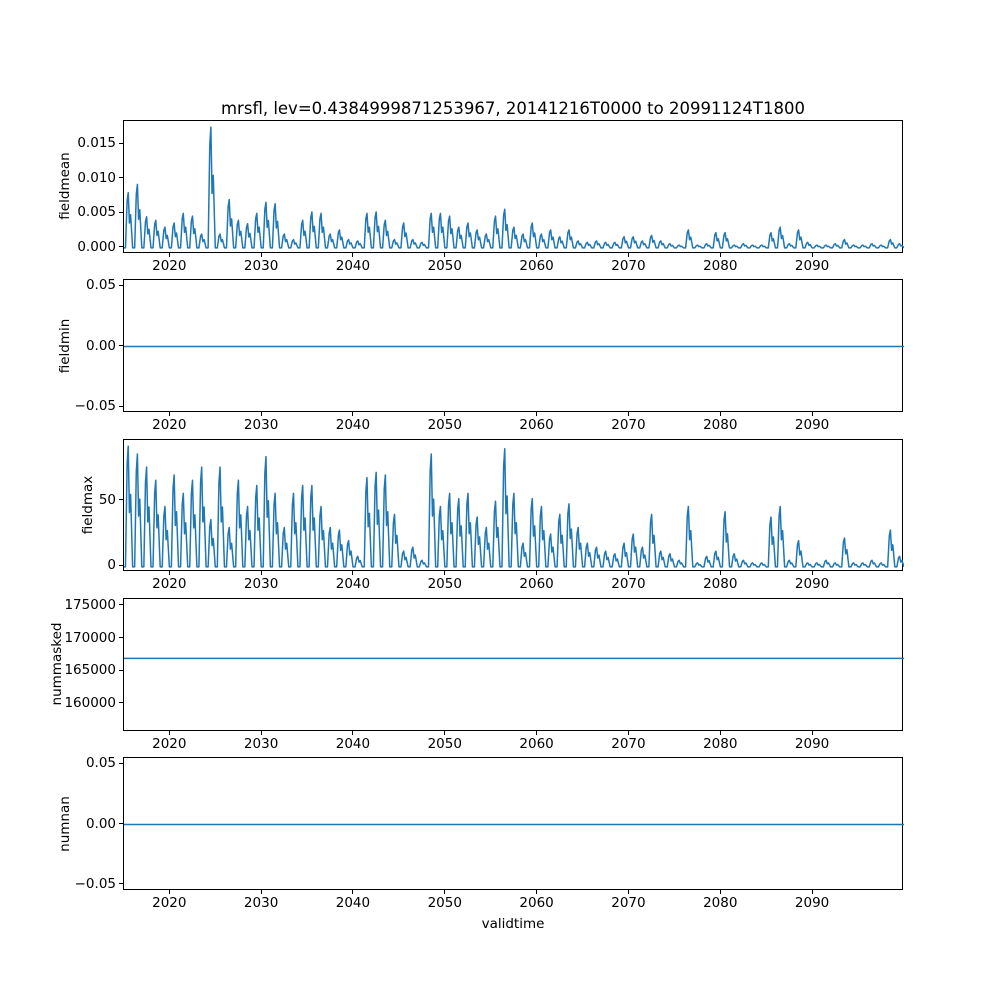 This screenshot has width=1000, height=1000. What do you see at coordinates (107, 499) in the screenshot?
I see `ytick-label: 50` at bounding box center [107, 499].